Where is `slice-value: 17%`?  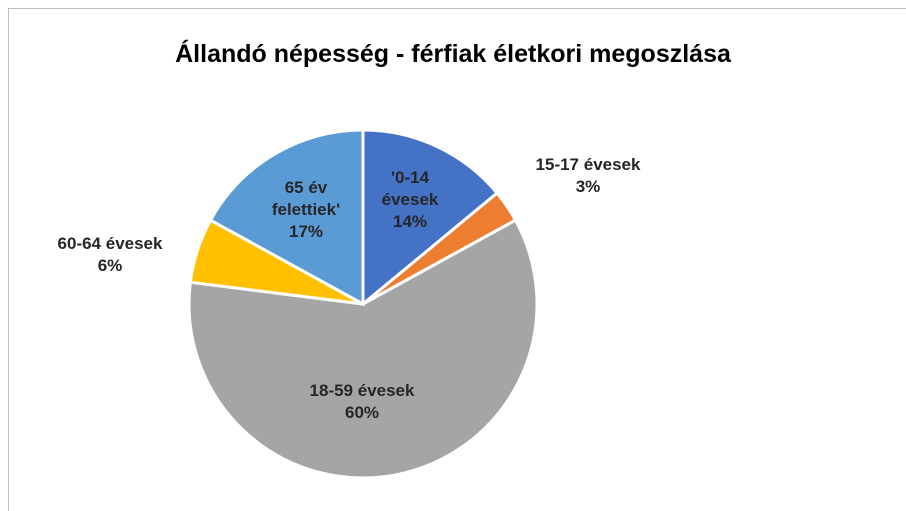
slice-value: 17% is located at coordinates (306, 231).